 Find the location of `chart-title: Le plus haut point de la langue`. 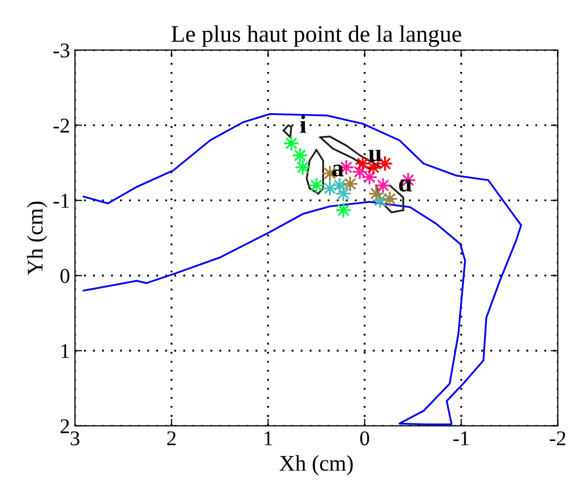

chart-title: Le plus haut point de la langue is located at coordinates (316, 36).